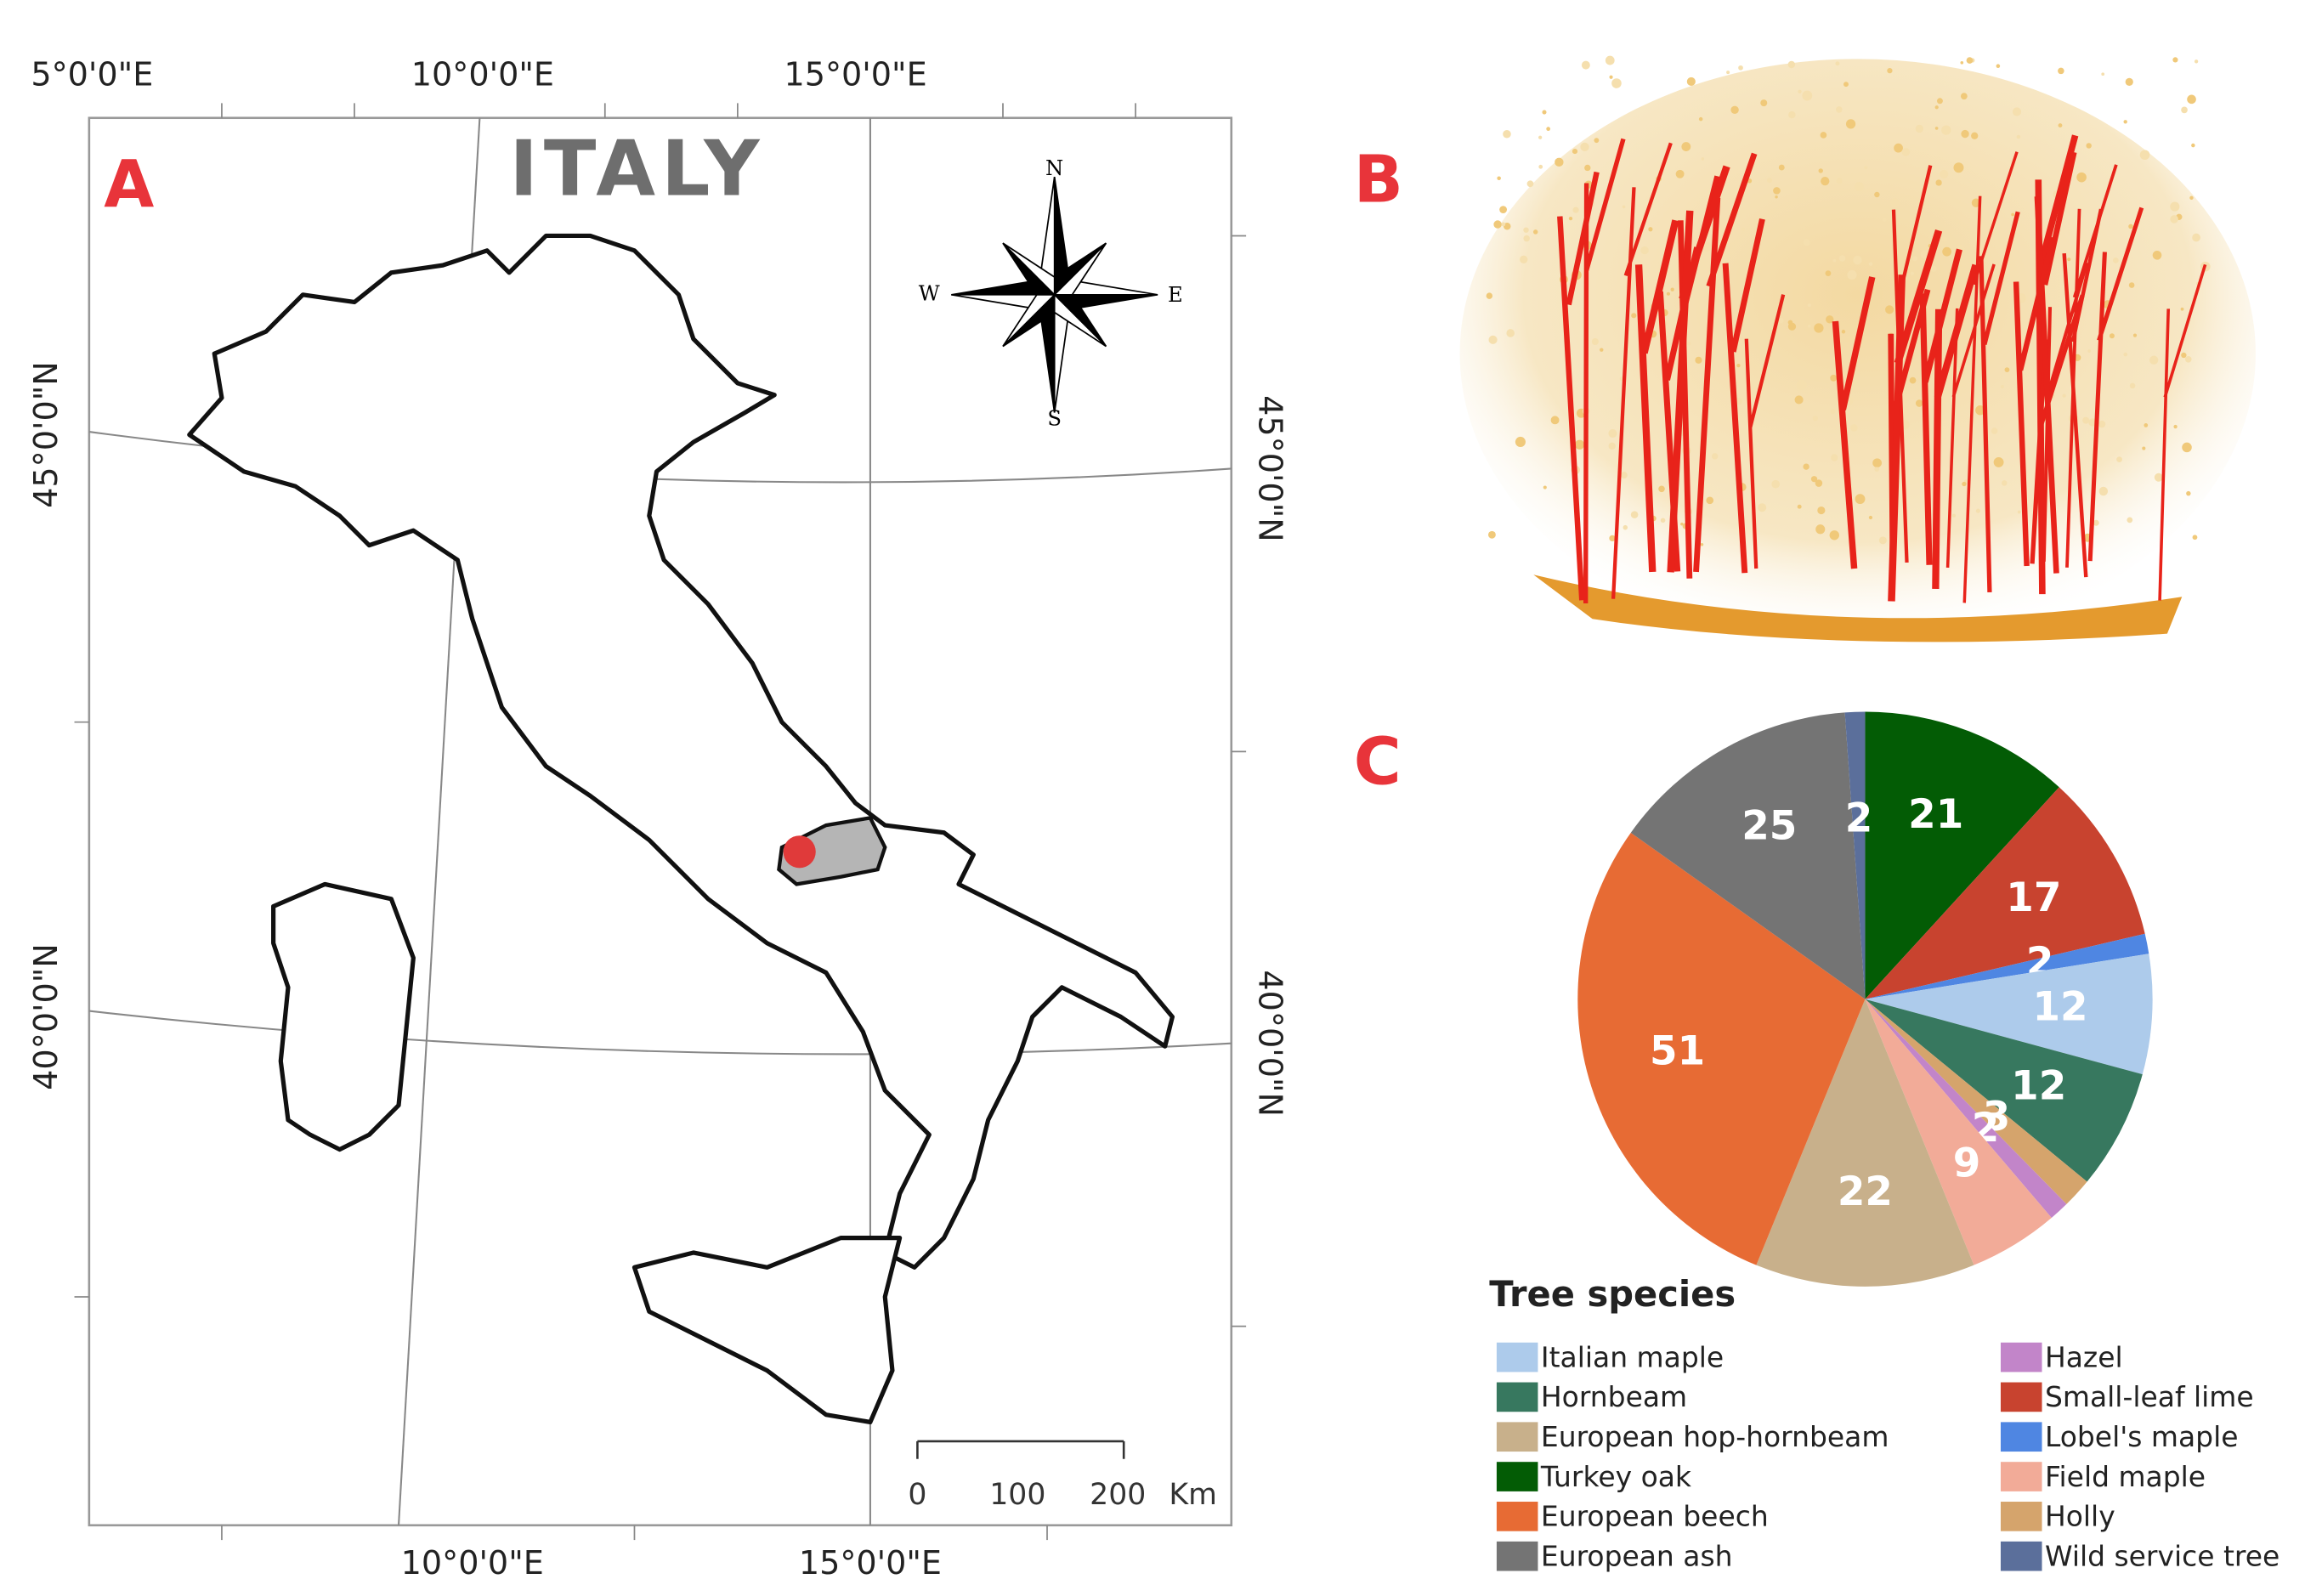 The height and width of the screenshot is (1596, 2305). What do you see at coordinates (1378, 762) in the screenshot?
I see `panel-label: C` at bounding box center [1378, 762].